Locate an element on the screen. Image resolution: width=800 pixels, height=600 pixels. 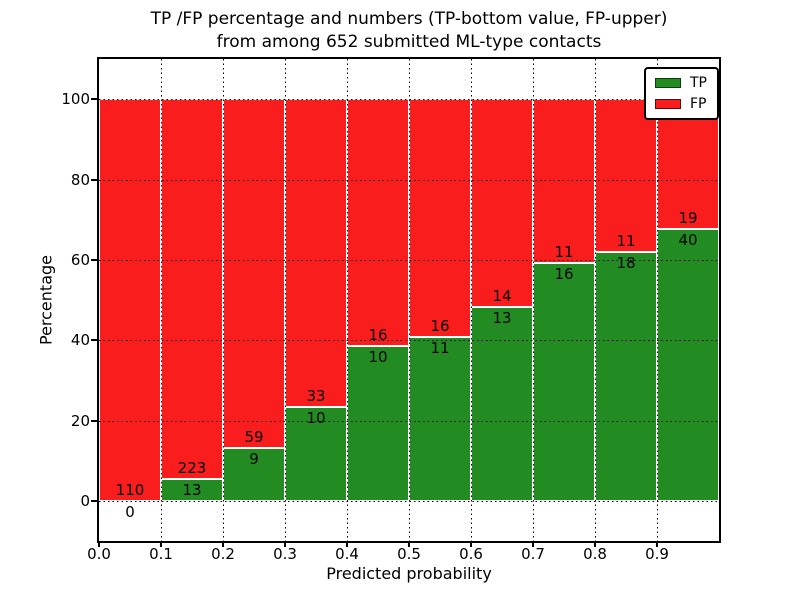
bar-value-label-fp: 19 is located at coordinates (688, 217).